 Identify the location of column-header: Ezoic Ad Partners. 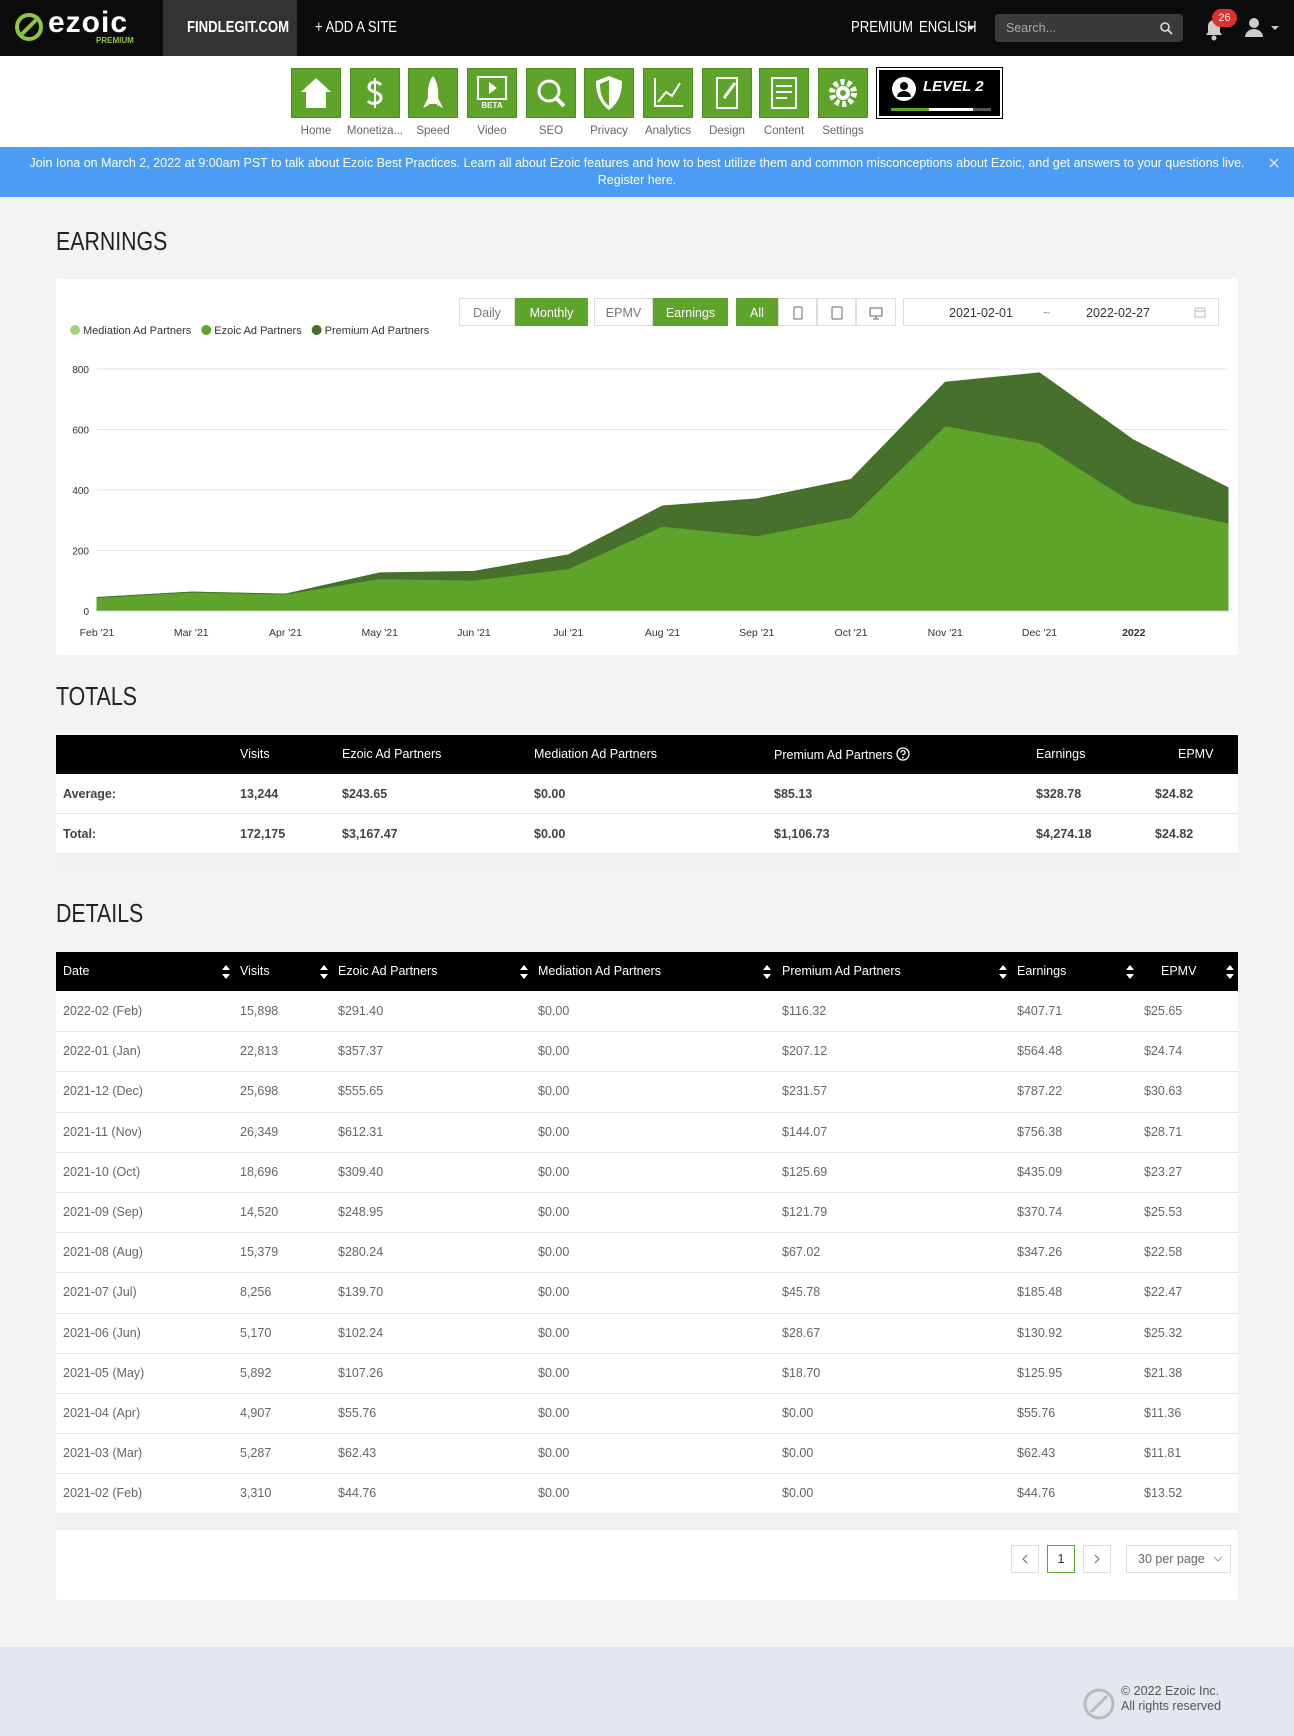
(388, 971).